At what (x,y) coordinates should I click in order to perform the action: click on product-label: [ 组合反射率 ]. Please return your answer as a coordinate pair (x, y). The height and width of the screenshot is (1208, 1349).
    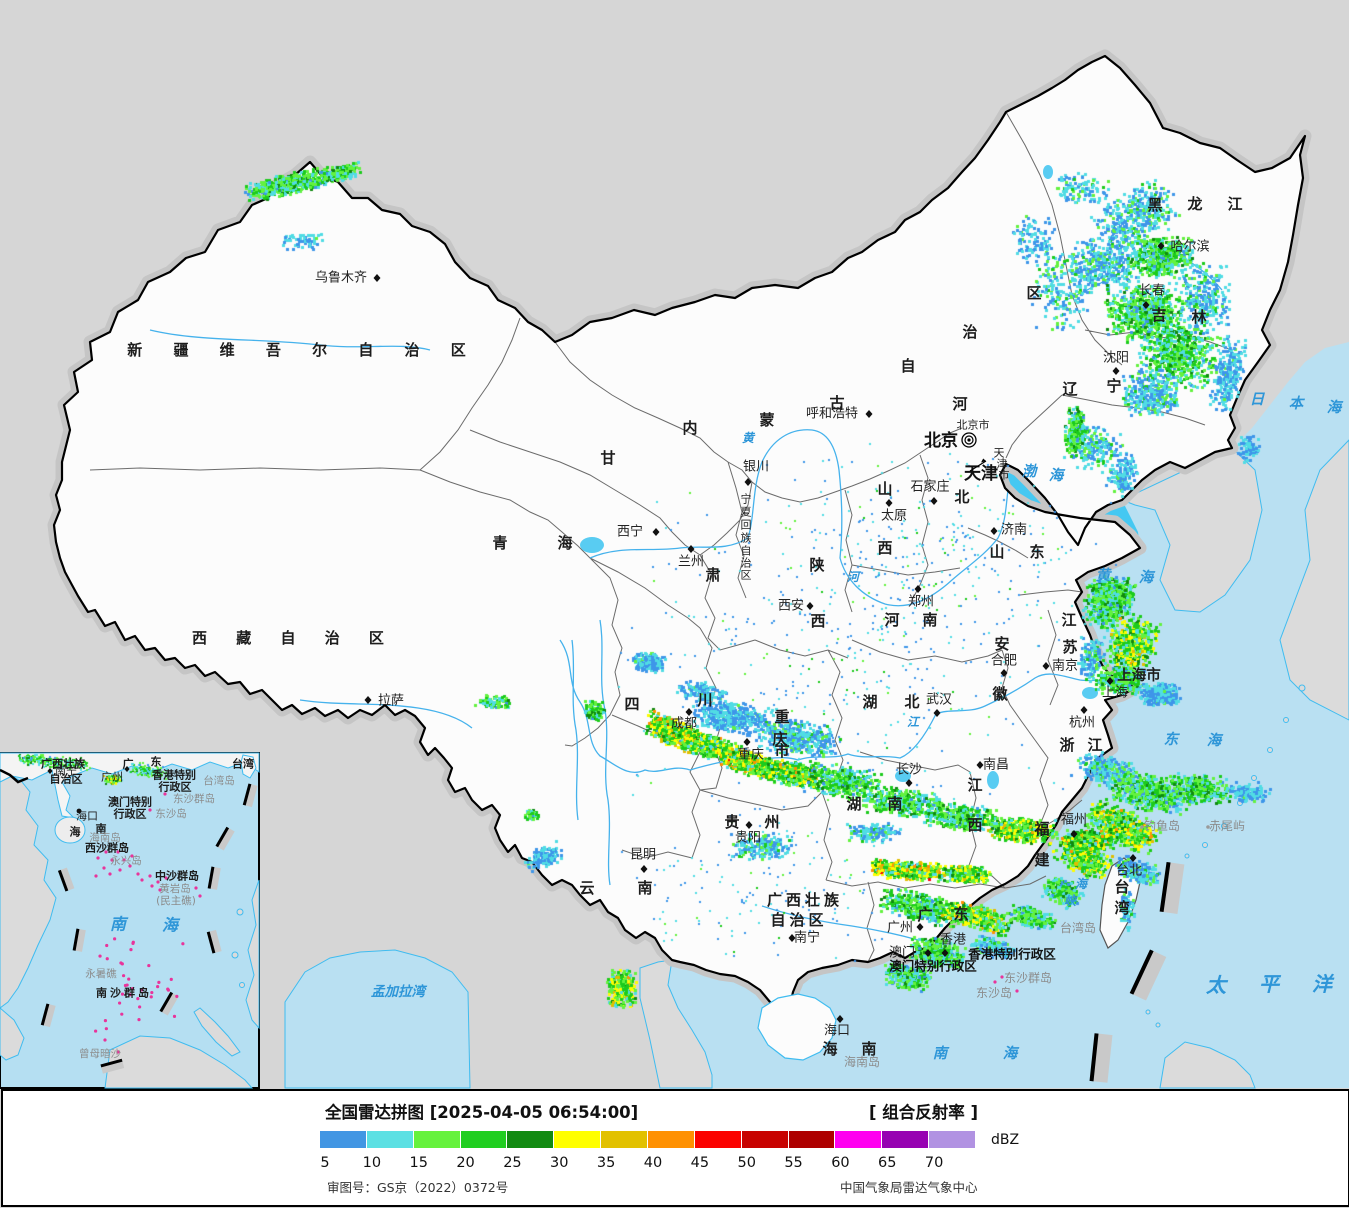
    Looking at the image, I should click on (924, 1112).